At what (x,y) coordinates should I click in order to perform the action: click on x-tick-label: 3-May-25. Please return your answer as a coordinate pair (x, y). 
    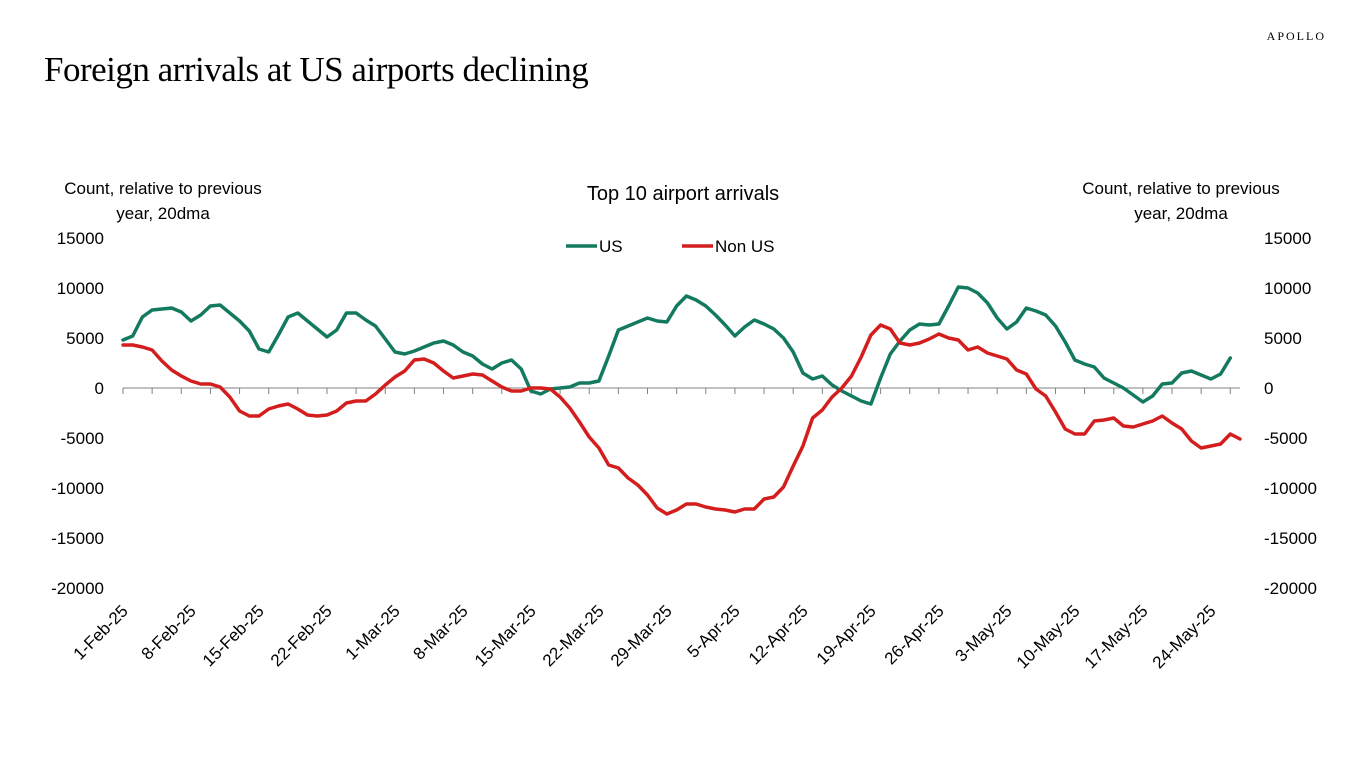
    Looking at the image, I should click on (984, 633).